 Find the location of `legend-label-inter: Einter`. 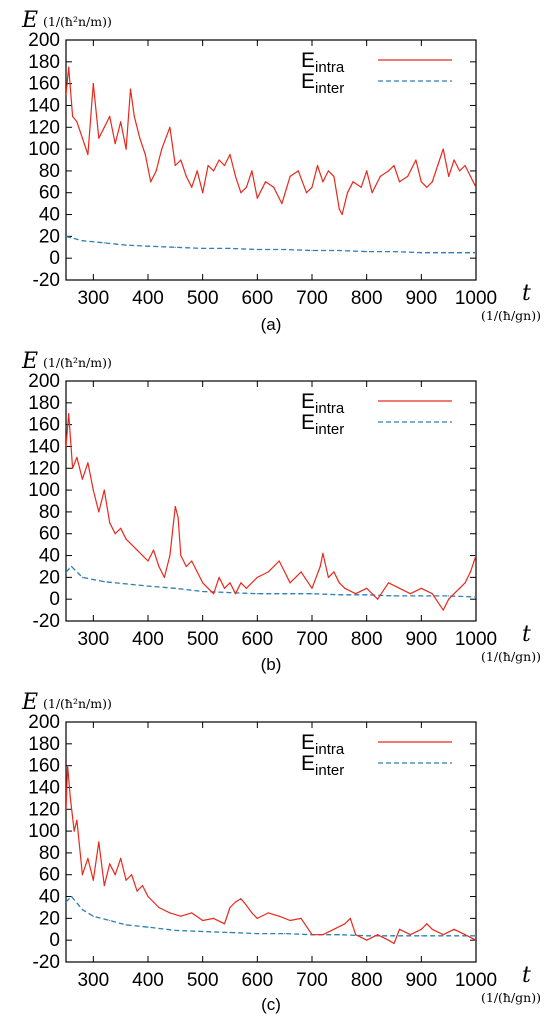

legend-label-inter: Einter is located at coordinates (322, 83).